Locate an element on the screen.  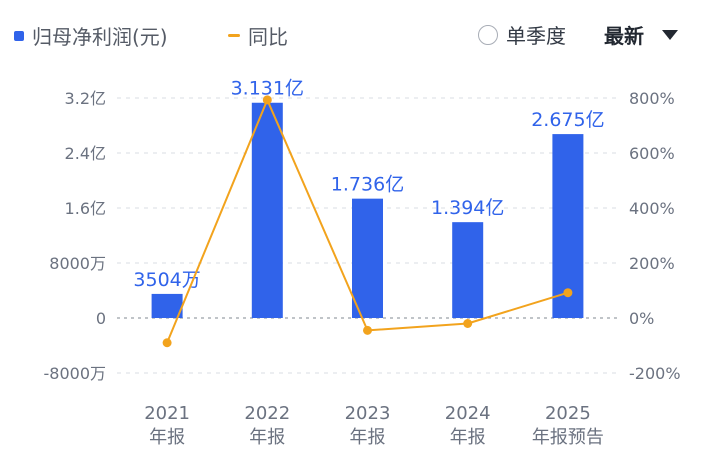
legend-yoy-label: 同比 is located at coordinates (268, 37).